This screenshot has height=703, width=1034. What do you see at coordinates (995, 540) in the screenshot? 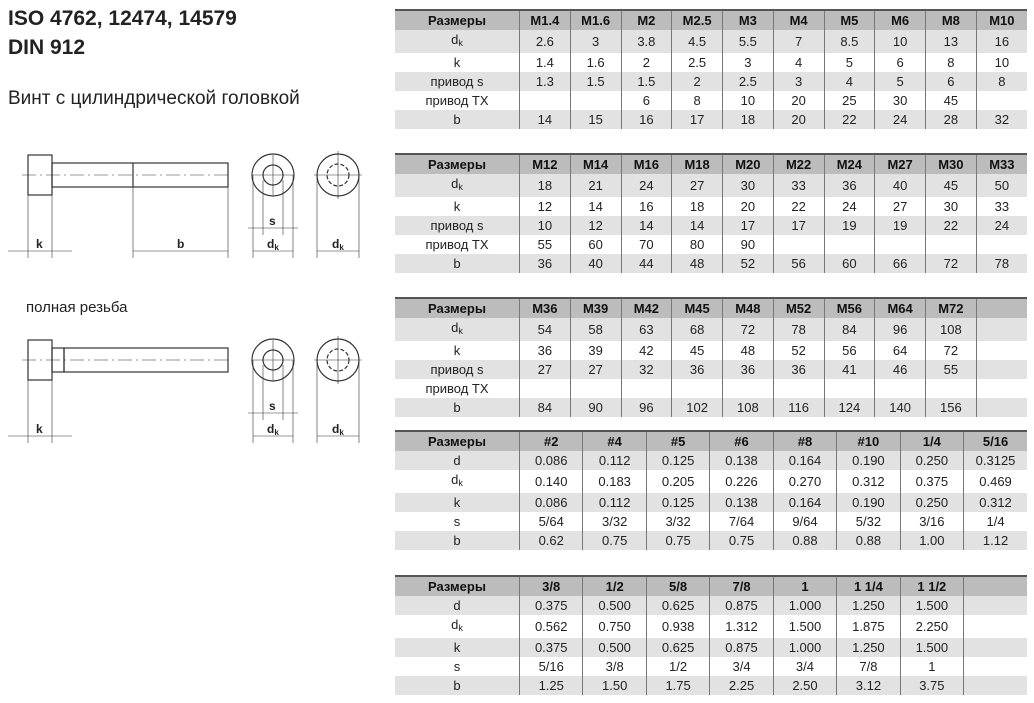
I see `table-cell: 1.12` at bounding box center [995, 540].